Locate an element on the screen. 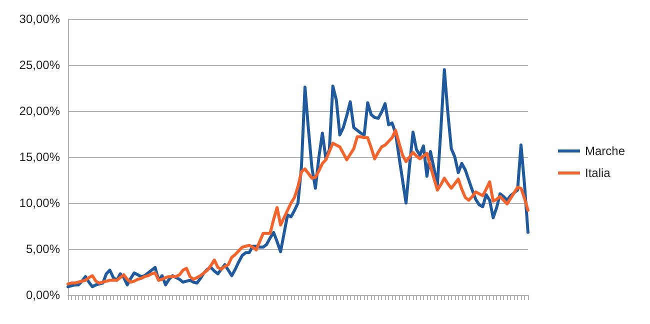 The image size is (650, 324). y-tick-label: 10,00% is located at coordinates (39, 203).